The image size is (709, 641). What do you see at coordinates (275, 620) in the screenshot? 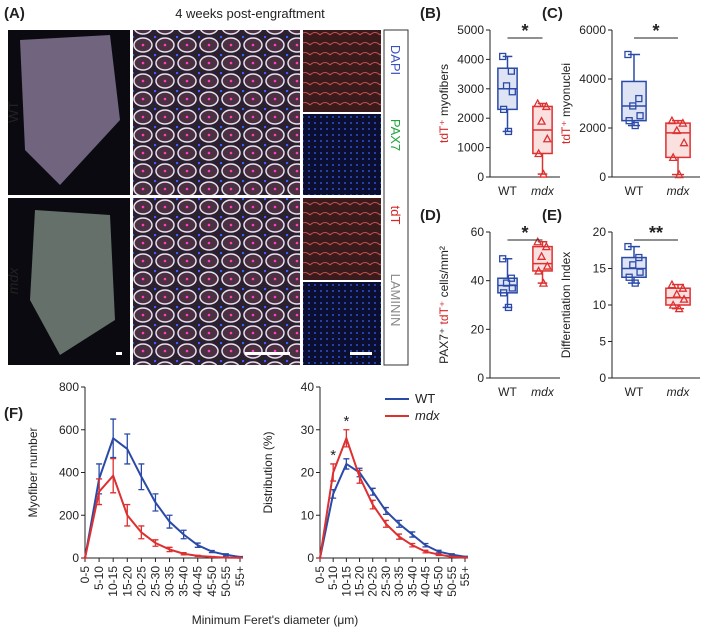
I see `x-axis-label: Minimum Feret's diameter (μm)` at bounding box center [275, 620].